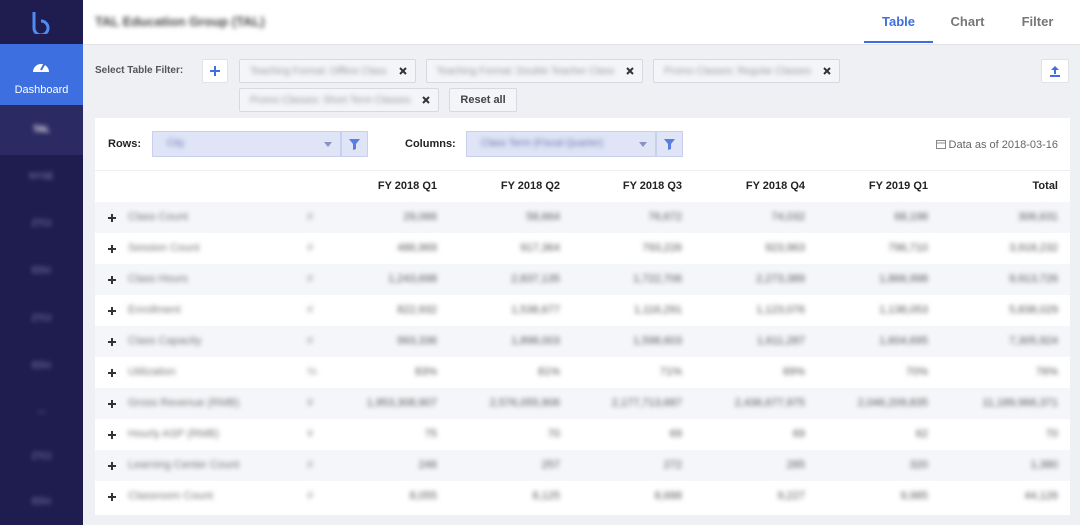 The height and width of the screenshot is (525, 1080). I want to click on filter-chip: Teaching Format: Offline Class, so click(327, 71).